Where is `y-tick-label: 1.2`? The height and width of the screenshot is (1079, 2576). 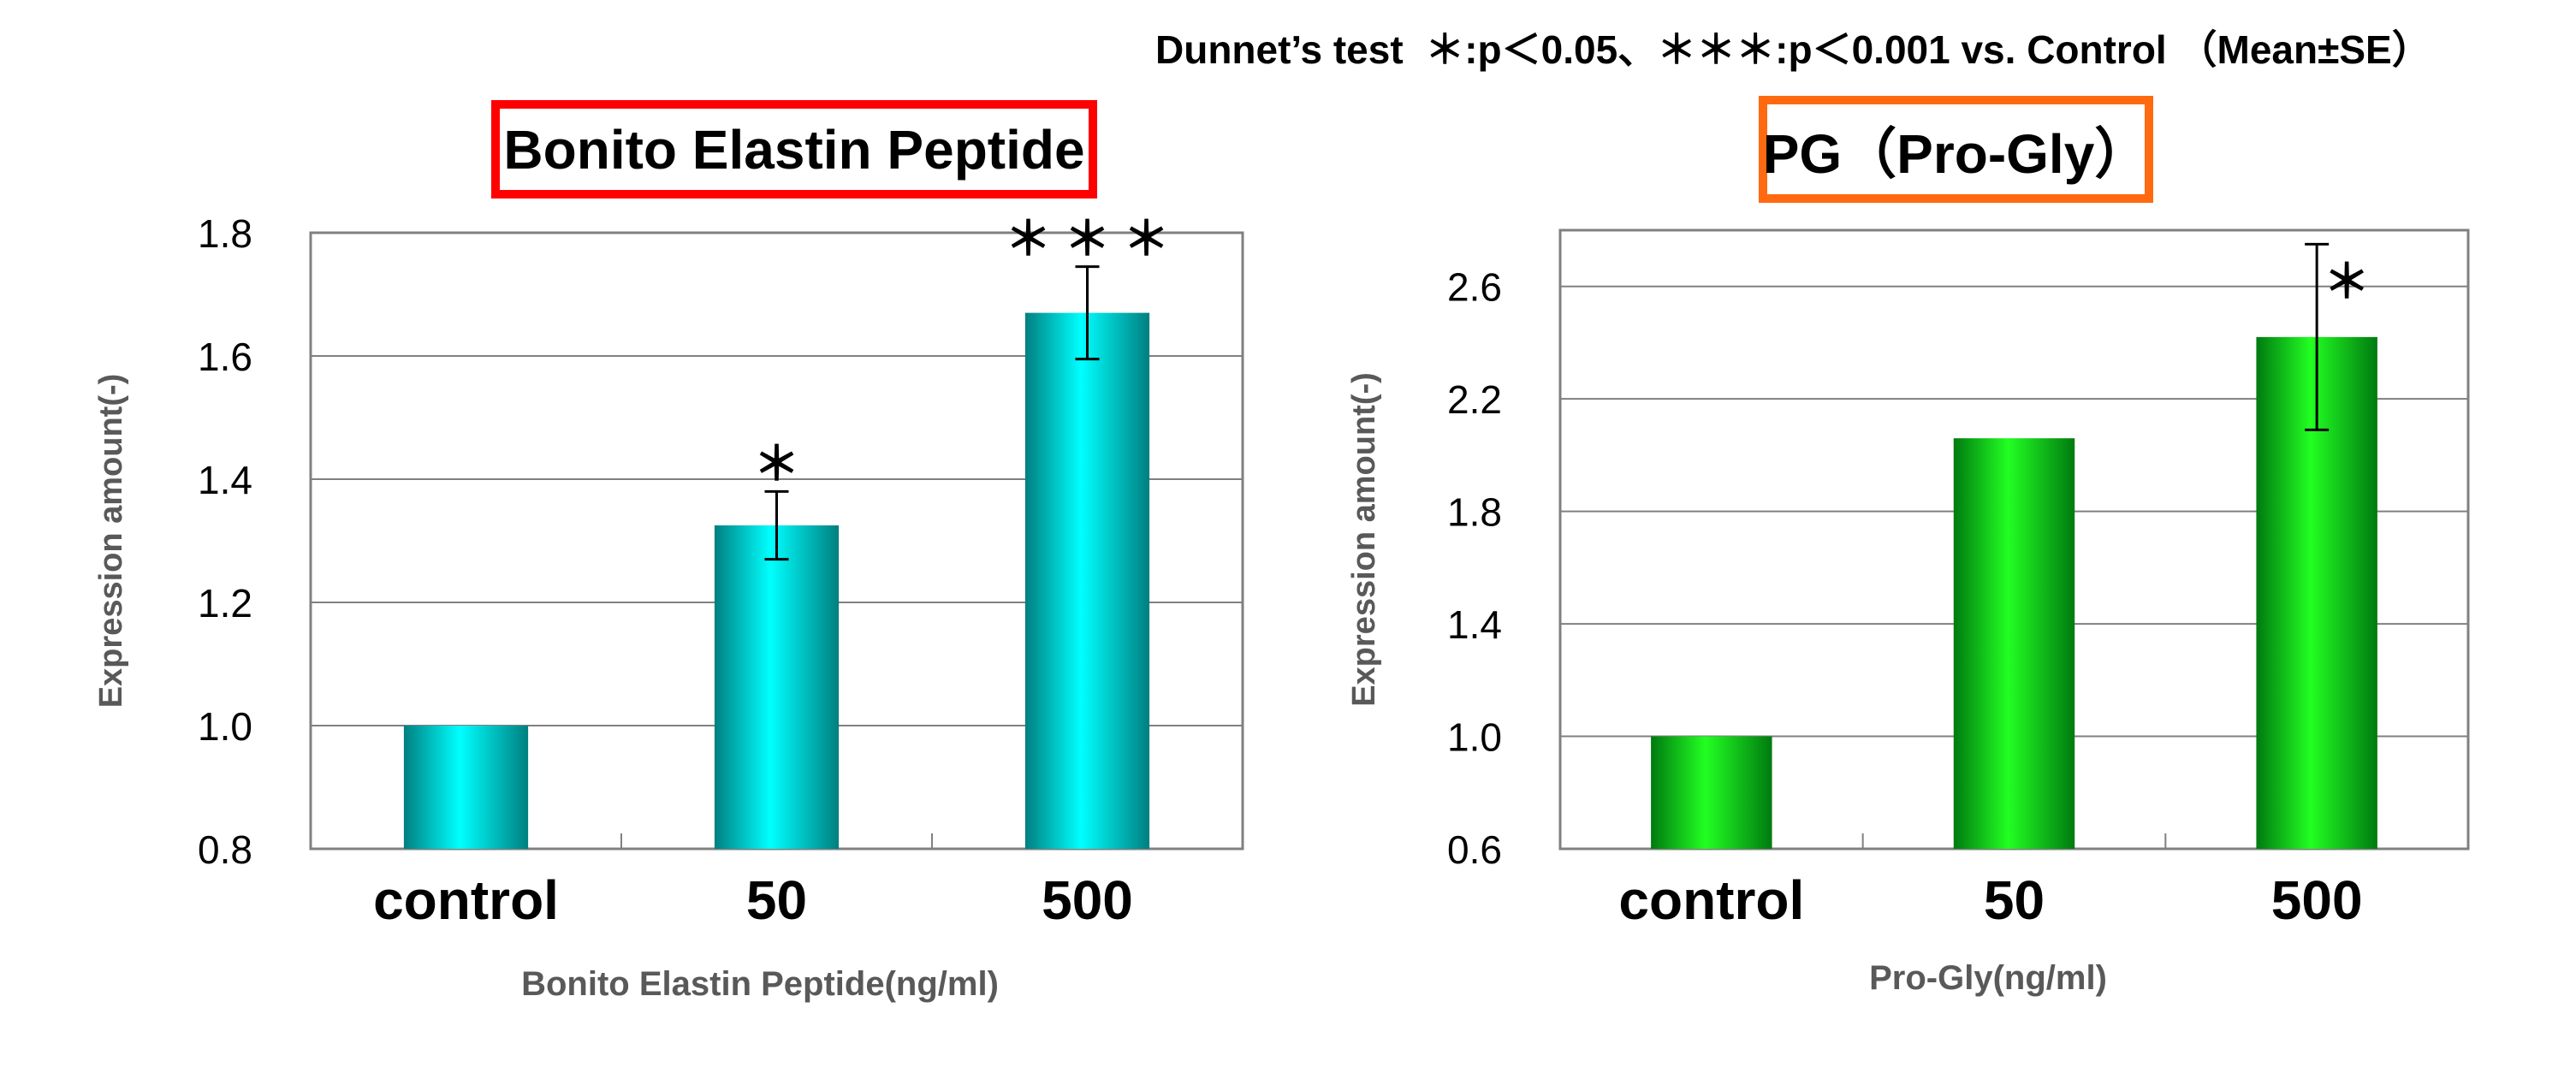 y-tick-label: 1.2 is located at coordinates (225, 603).